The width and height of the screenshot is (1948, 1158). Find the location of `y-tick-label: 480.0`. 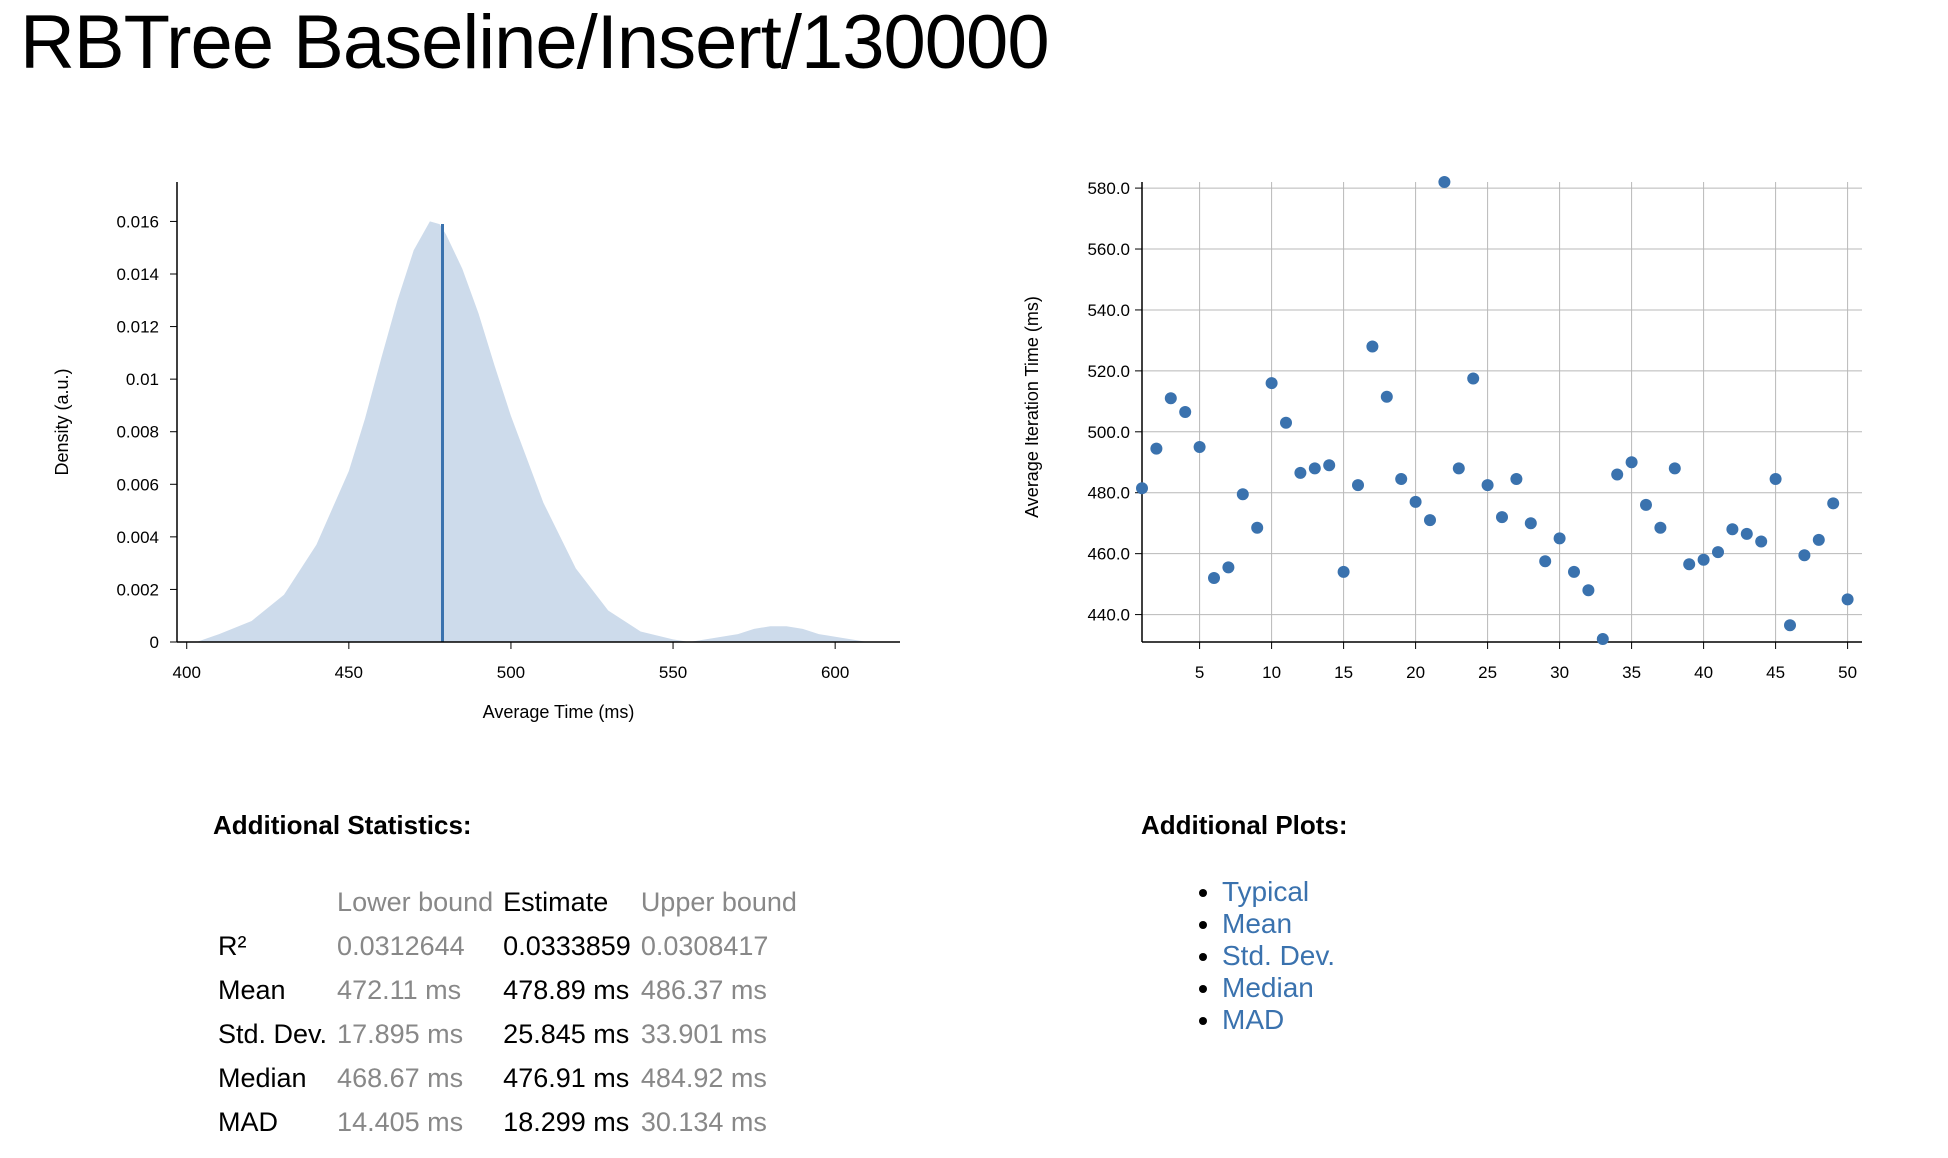

y-tick-label: 480.0 is located at coordinates (1108, 493).